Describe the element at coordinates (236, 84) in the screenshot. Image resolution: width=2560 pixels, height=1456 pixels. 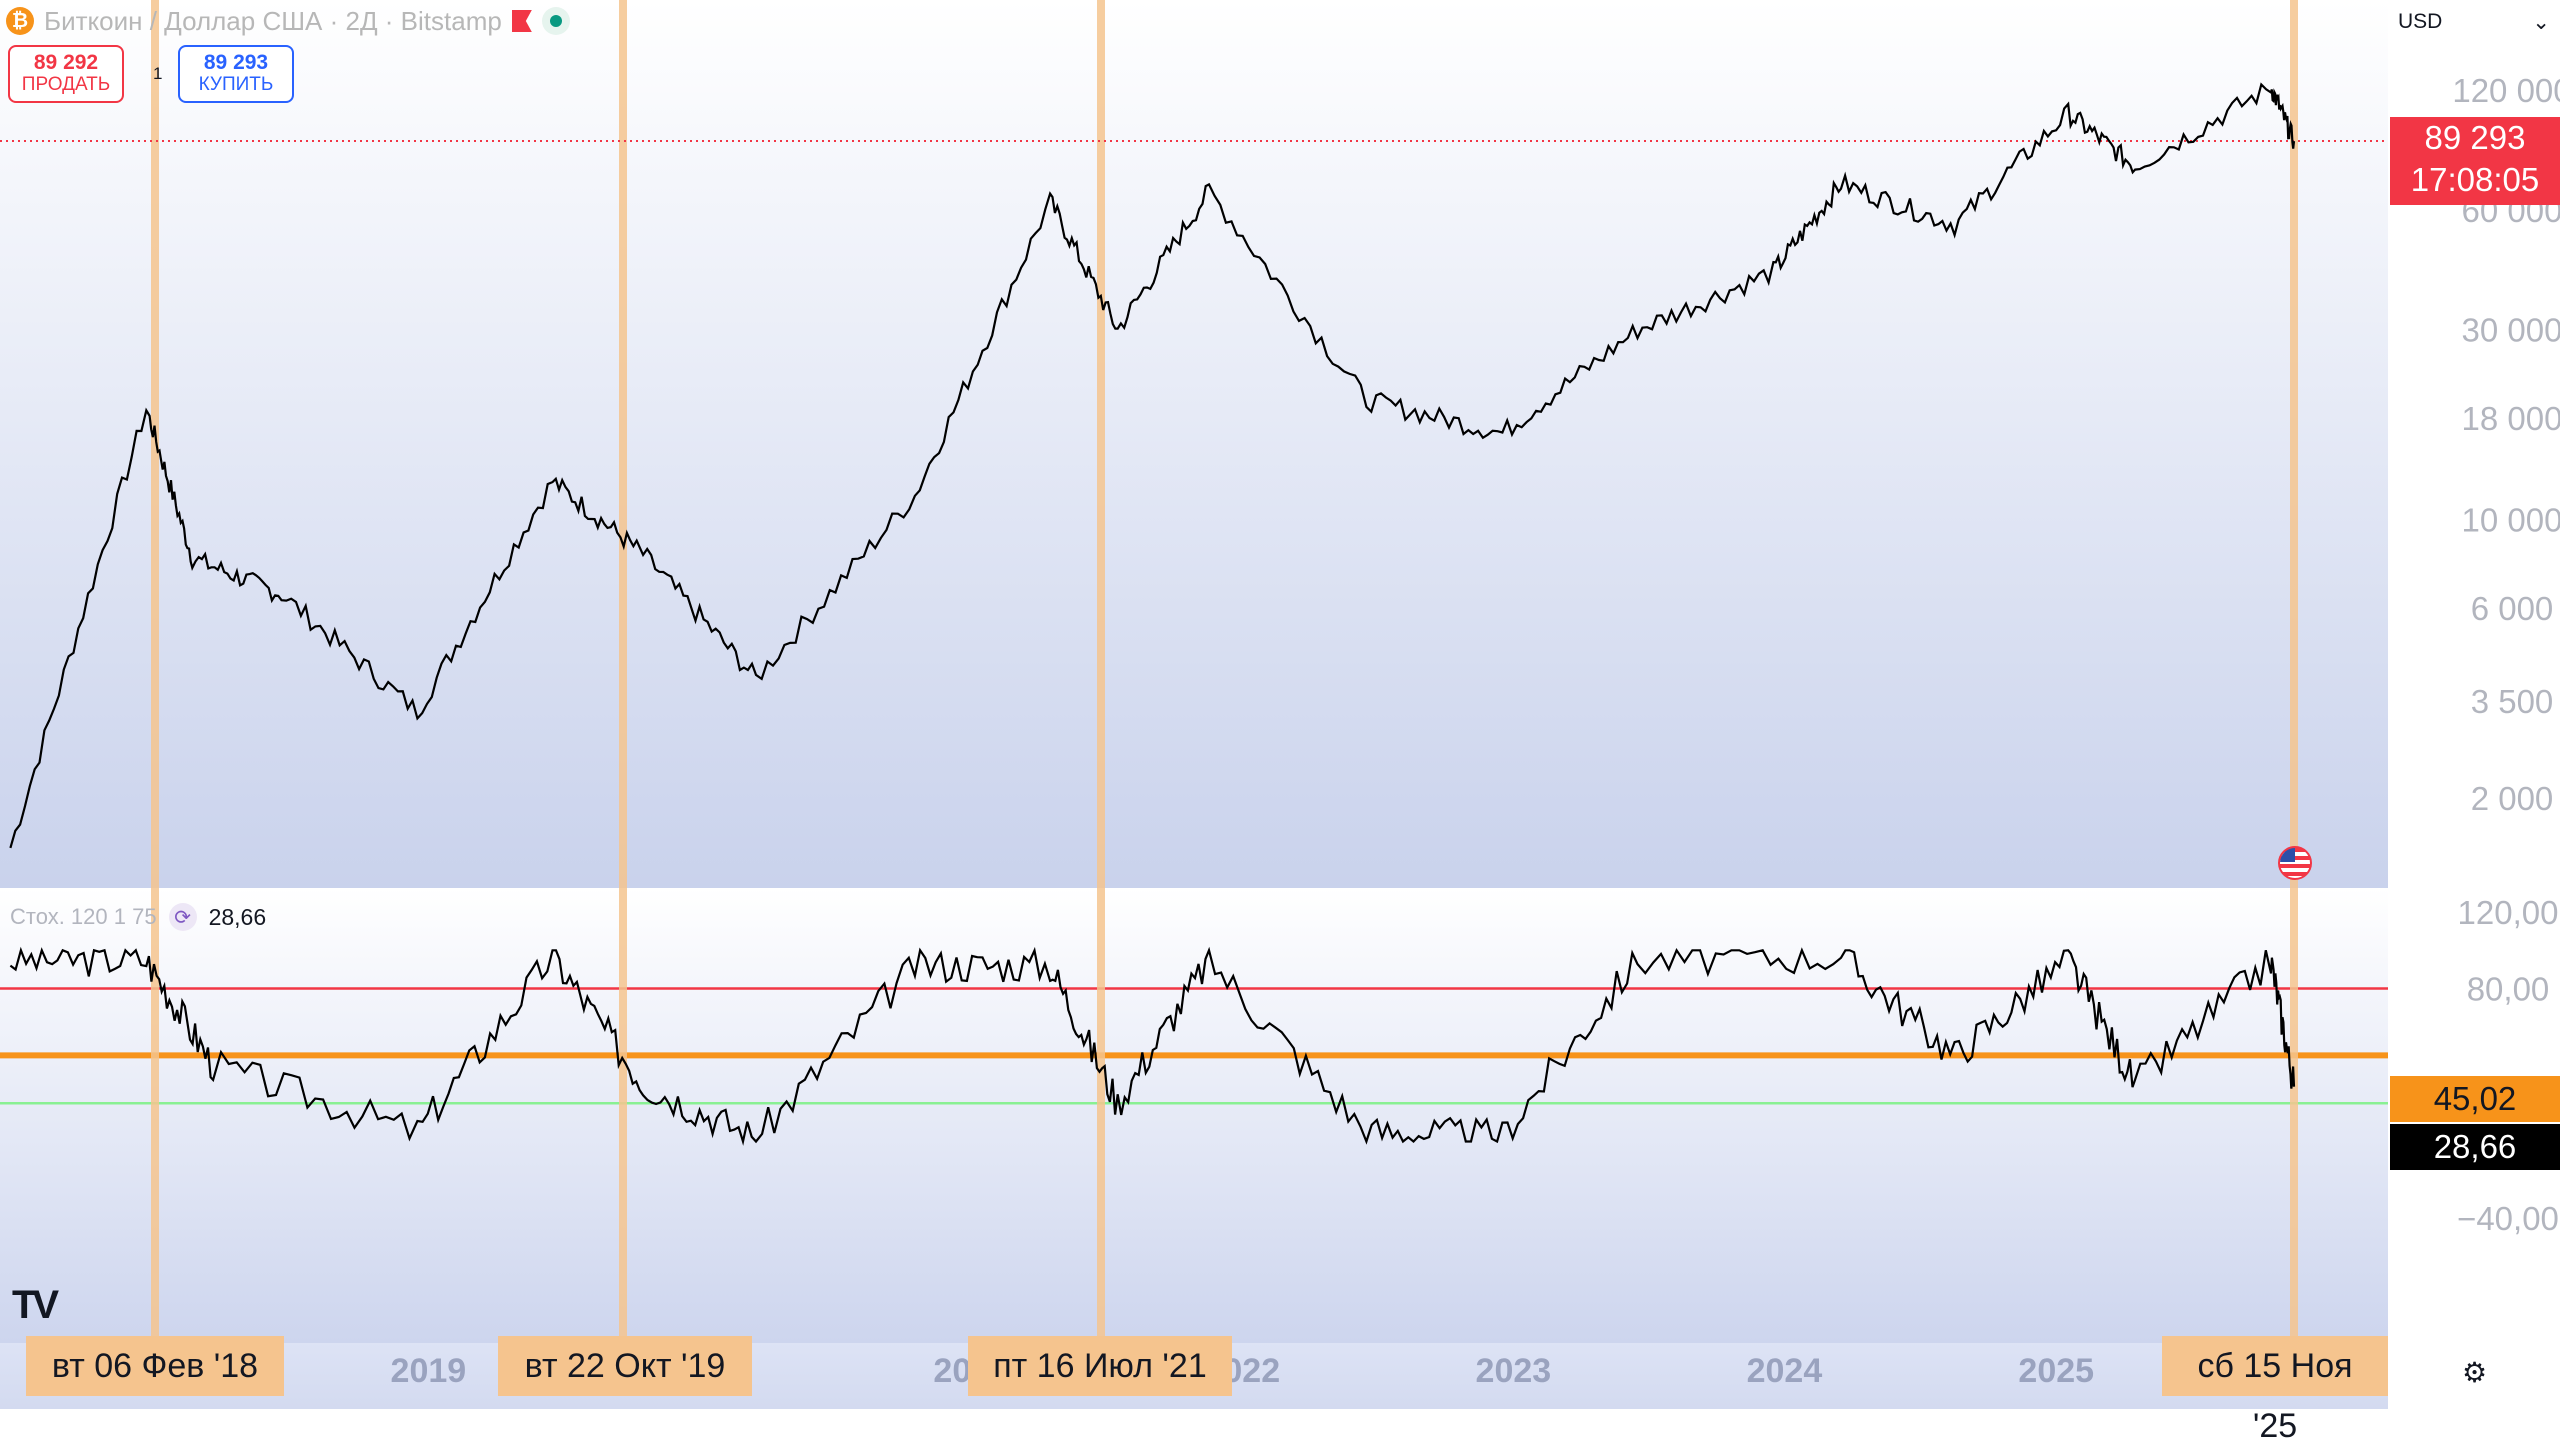
I see `buy-label: КУПИТЬ` at that location.